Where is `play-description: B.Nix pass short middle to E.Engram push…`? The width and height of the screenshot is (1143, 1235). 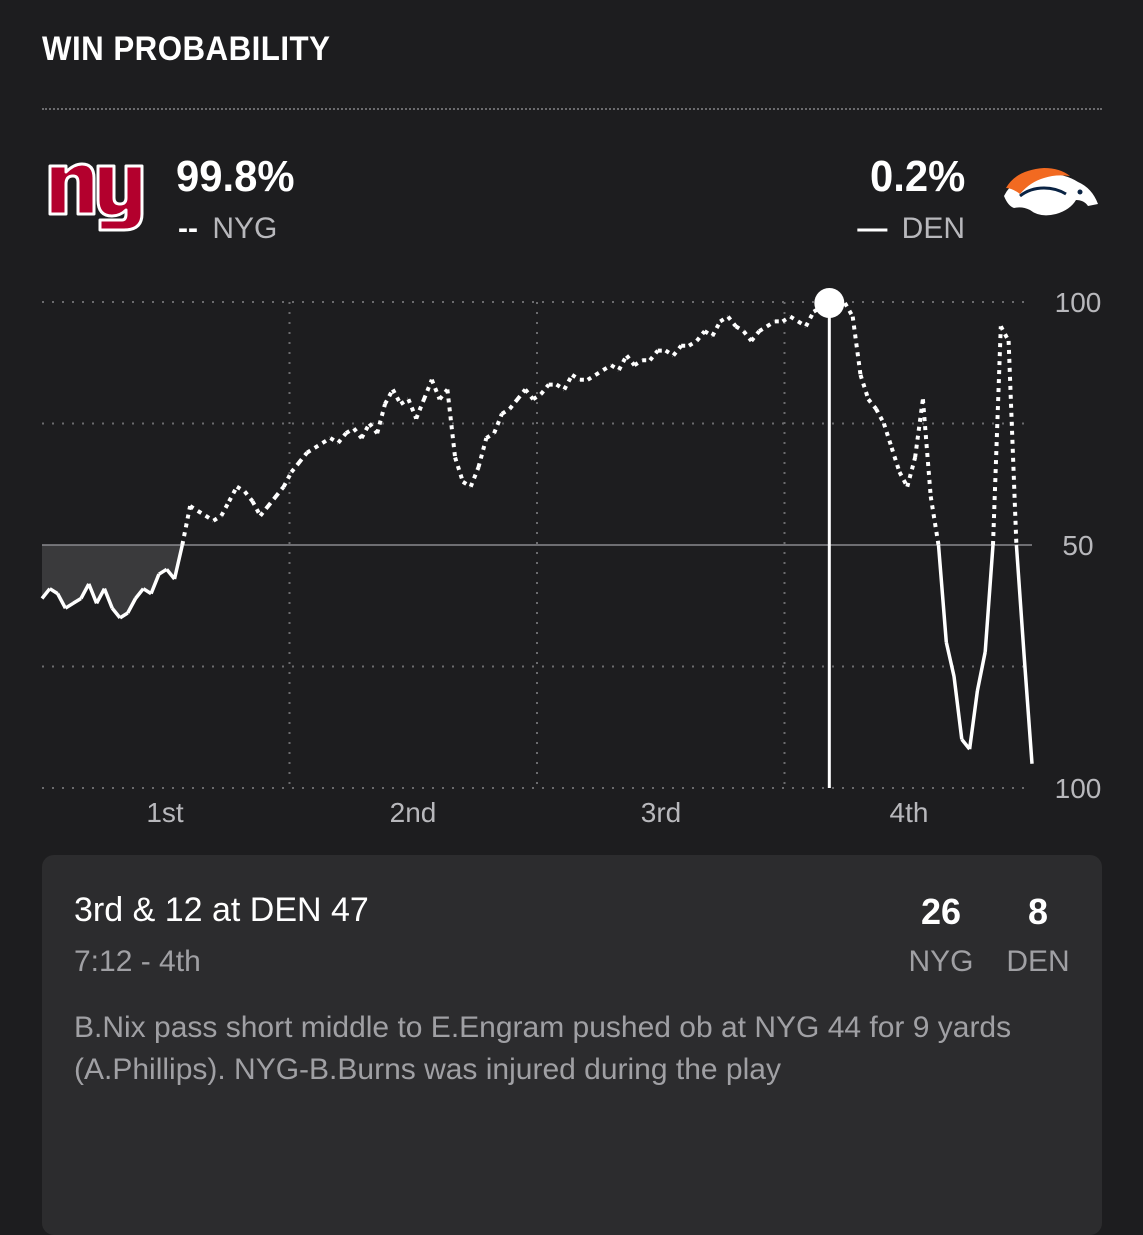
play-description: B.Nix pass short middle to E.Engram push… is located at coordinates (543, 1048).